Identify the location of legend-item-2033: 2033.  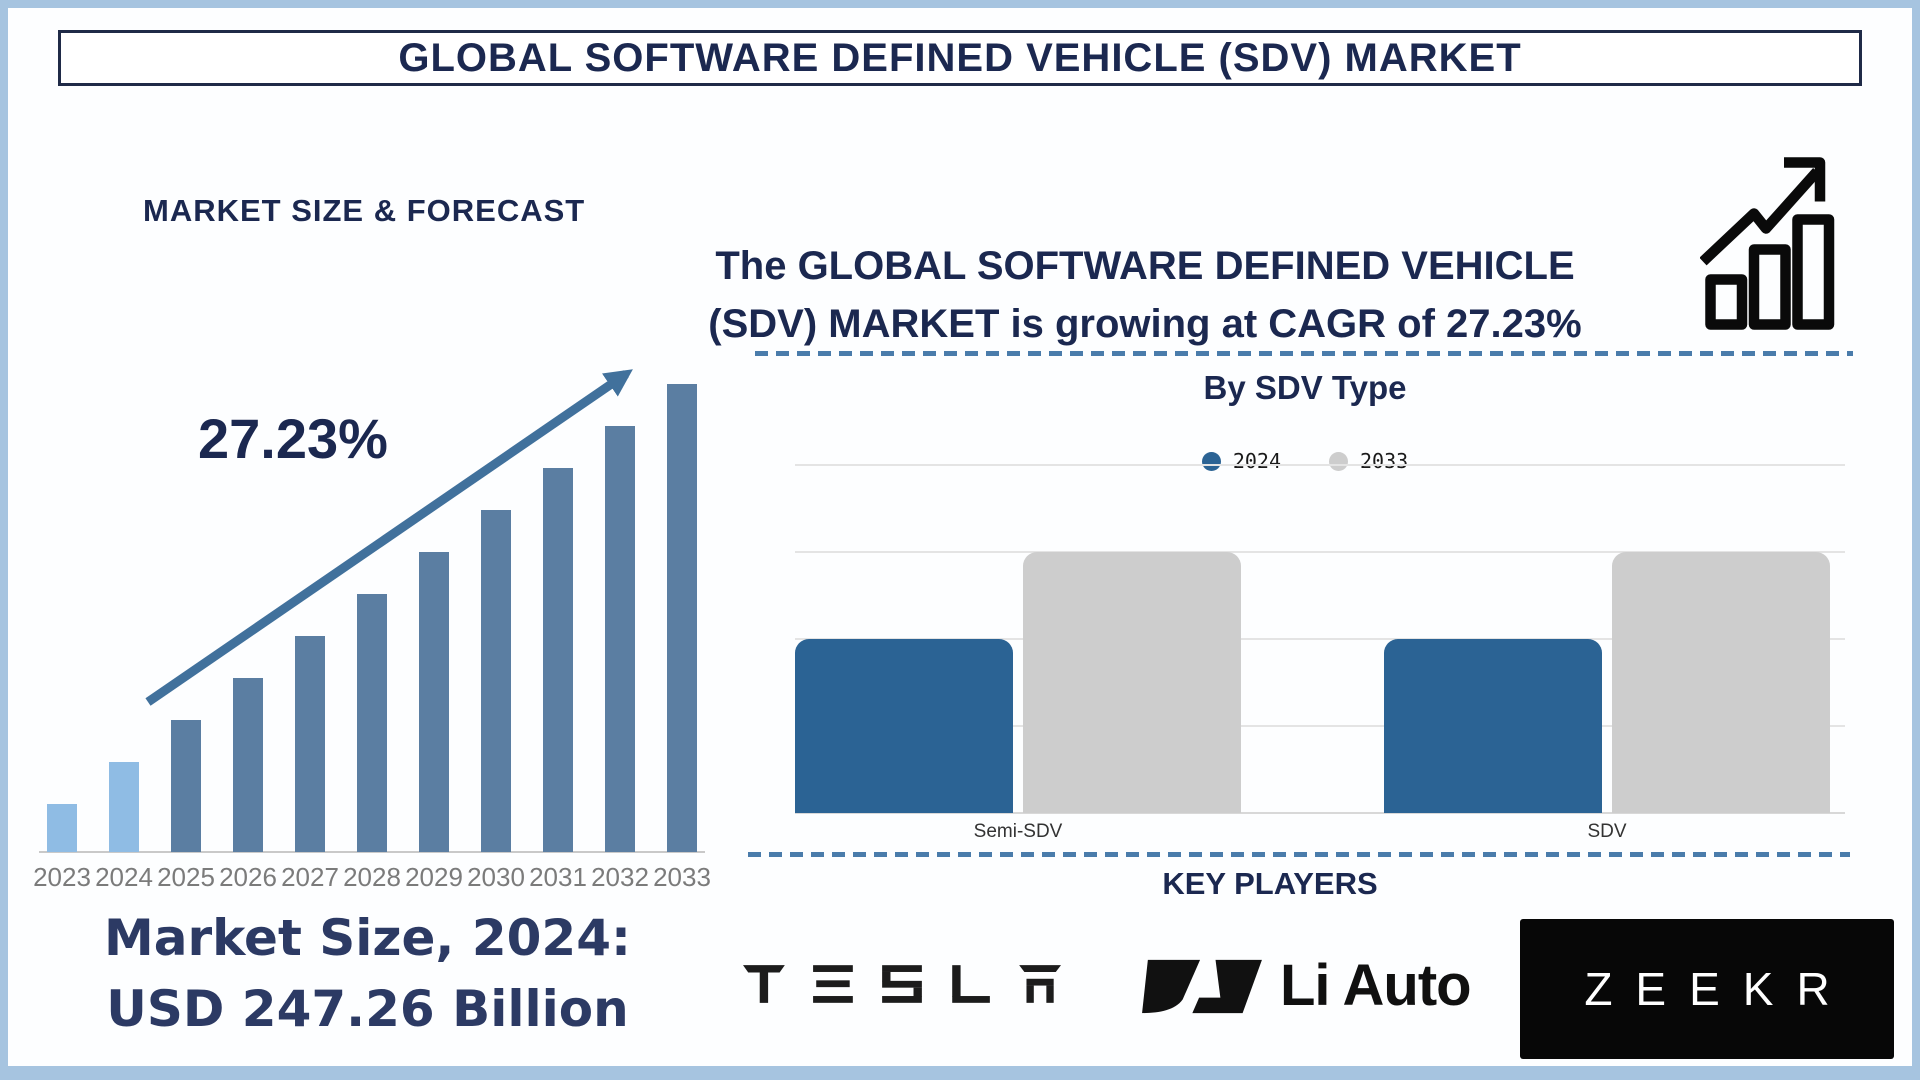
(1368, 461).